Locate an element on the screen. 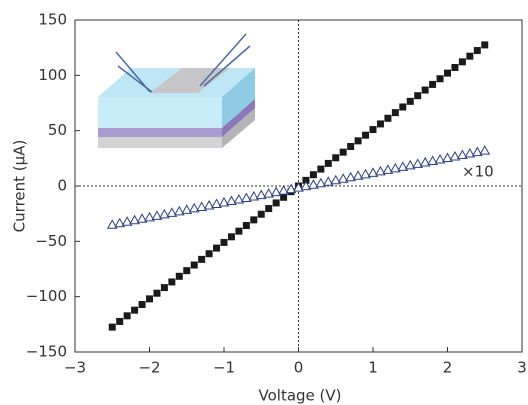  x-tick-label: 3 is located at coordinates (522, 368).